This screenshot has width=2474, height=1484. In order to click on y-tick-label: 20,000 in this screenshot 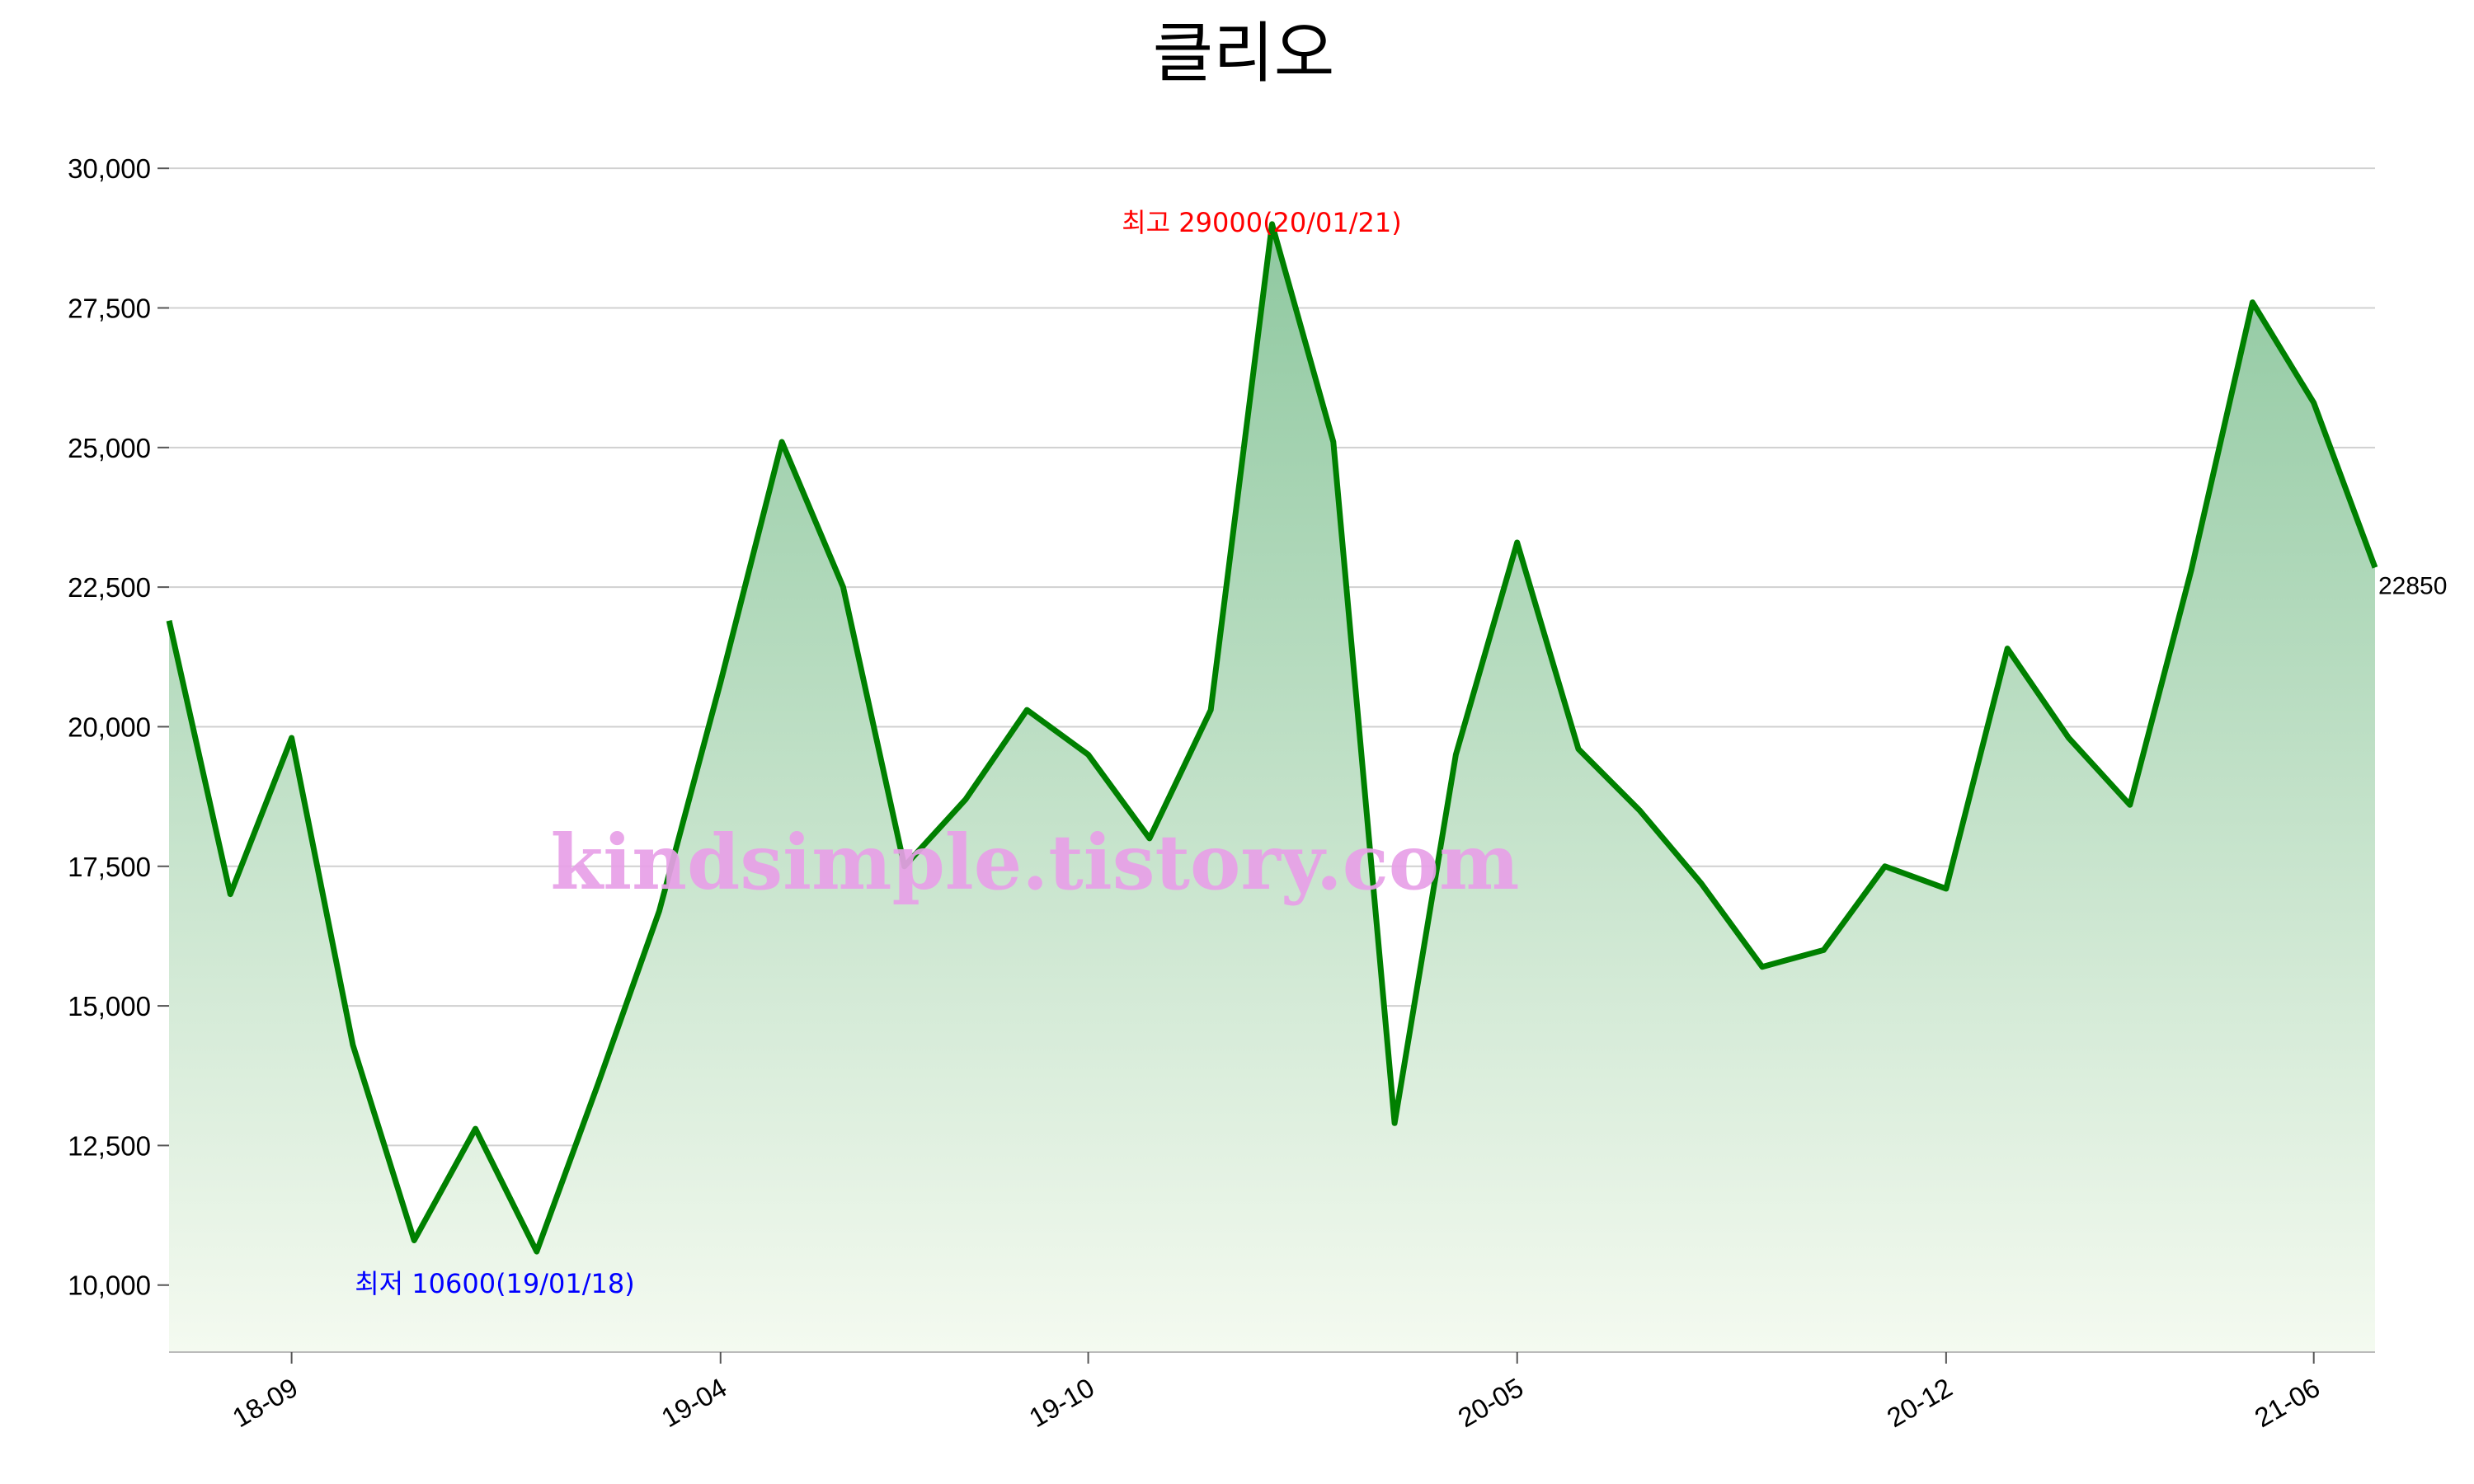, I will do `click(109, 726)`.